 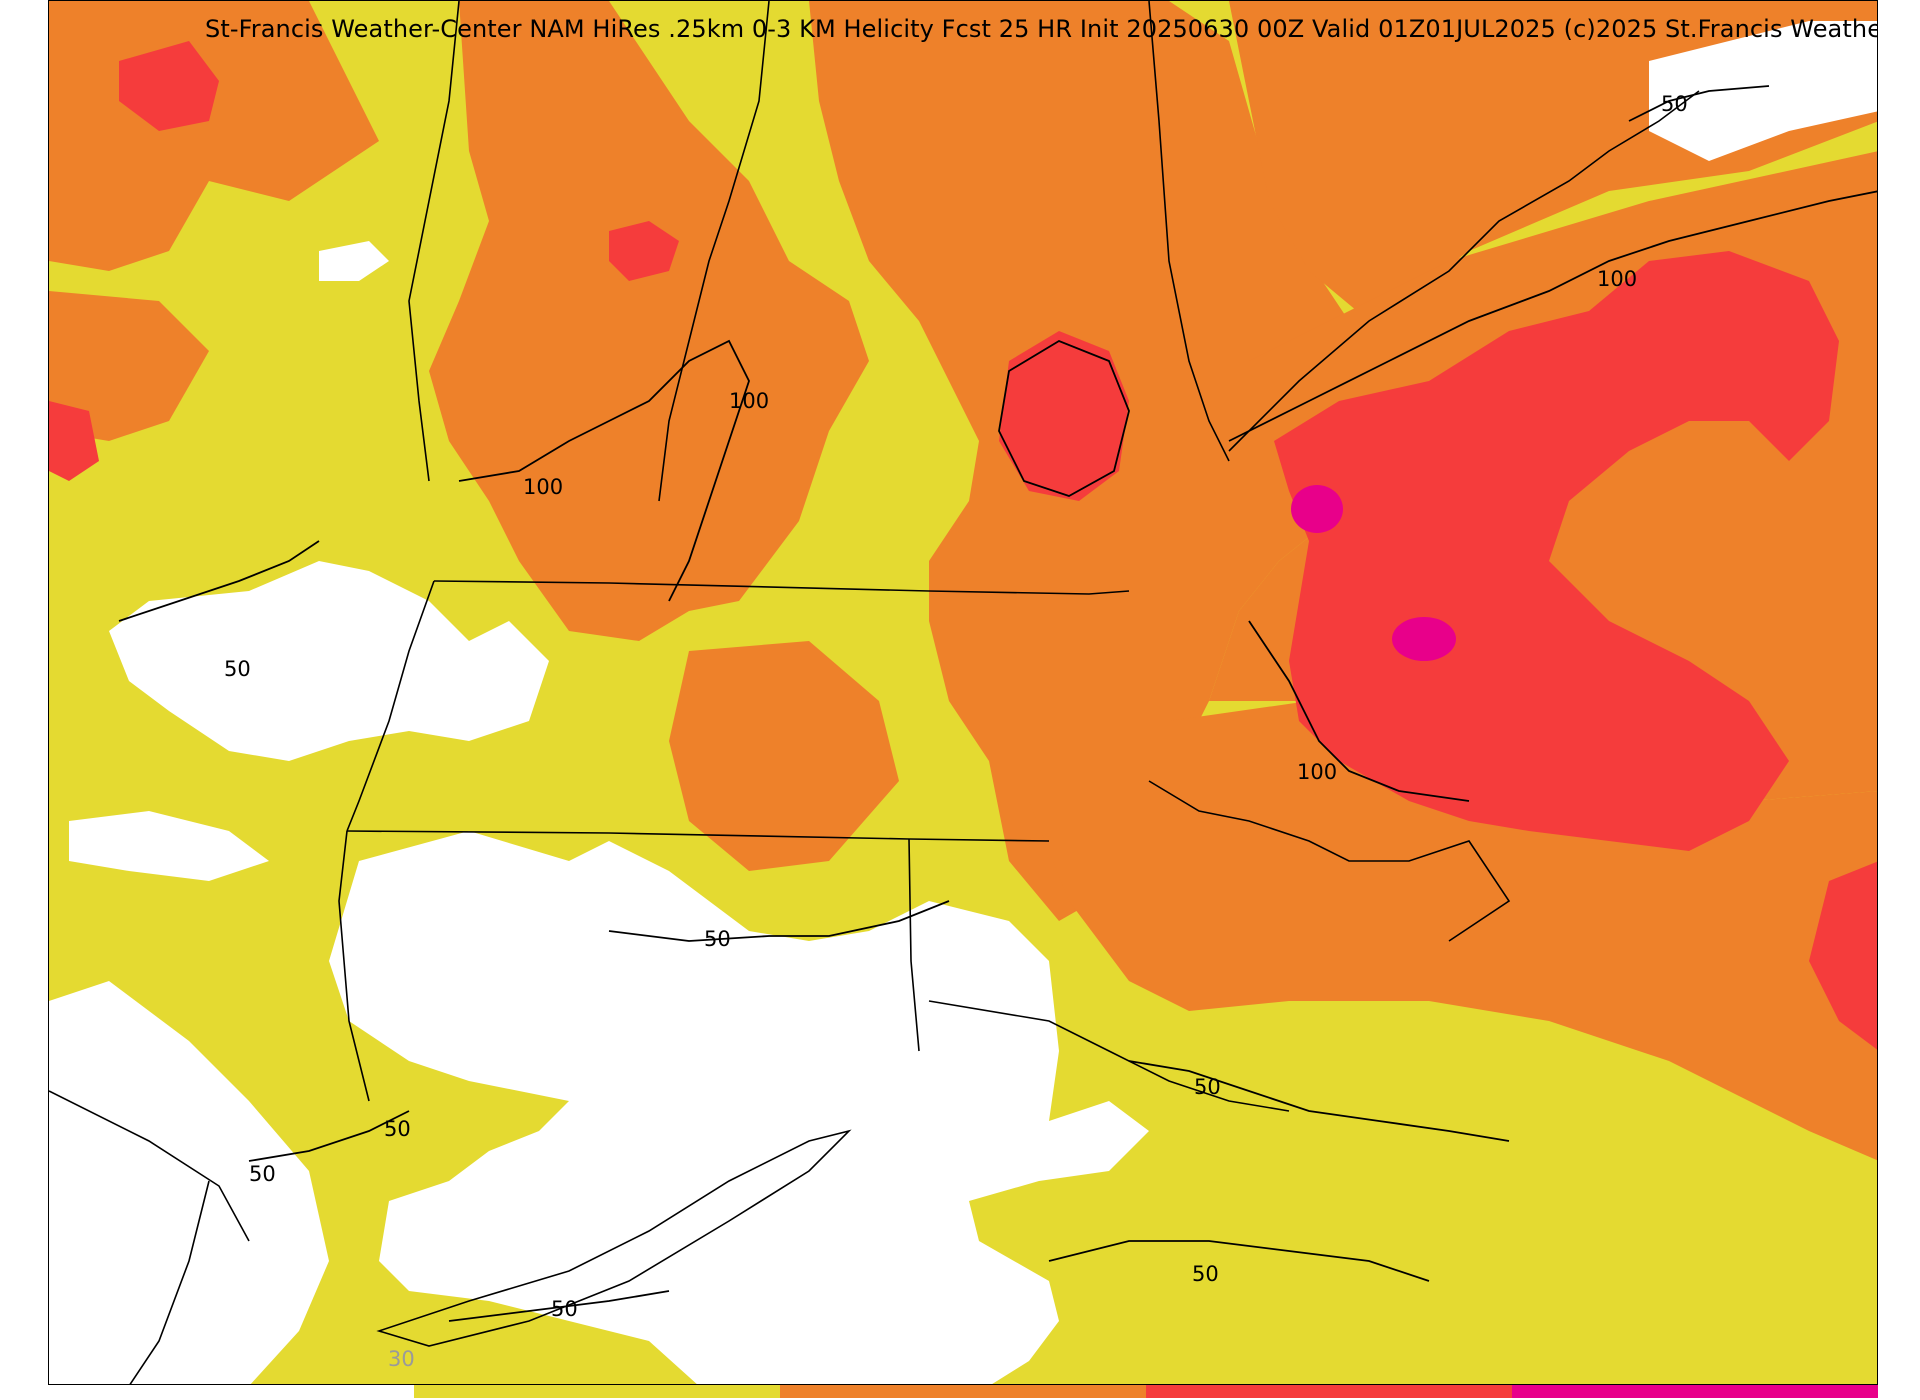 I want to click on contour-100-north, so click(x=604, y=470).